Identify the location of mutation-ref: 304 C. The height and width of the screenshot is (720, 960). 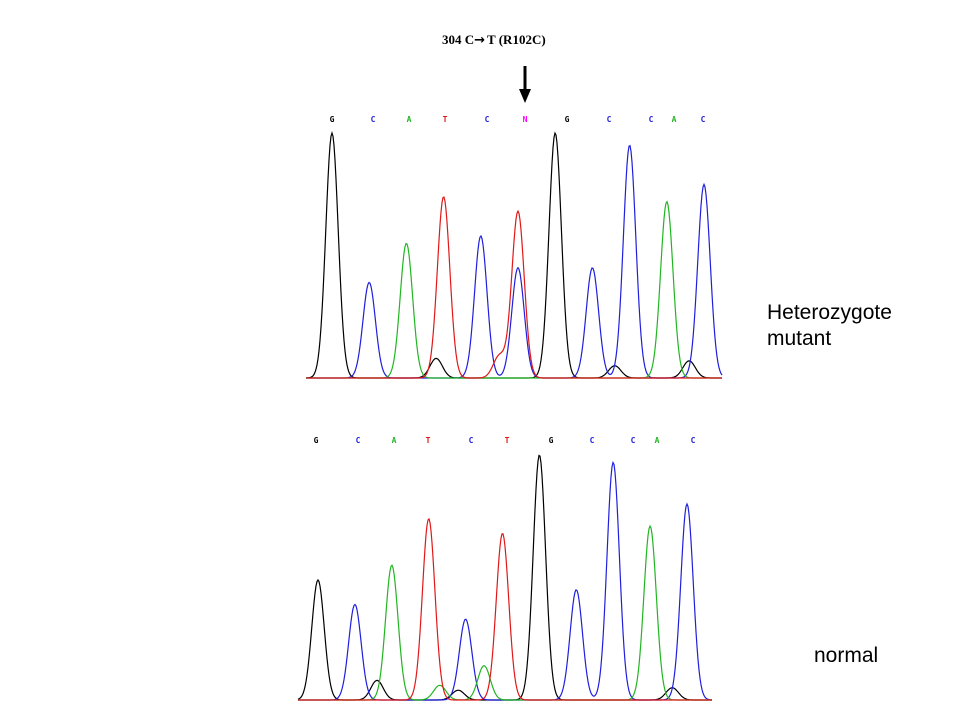
(458, 39).